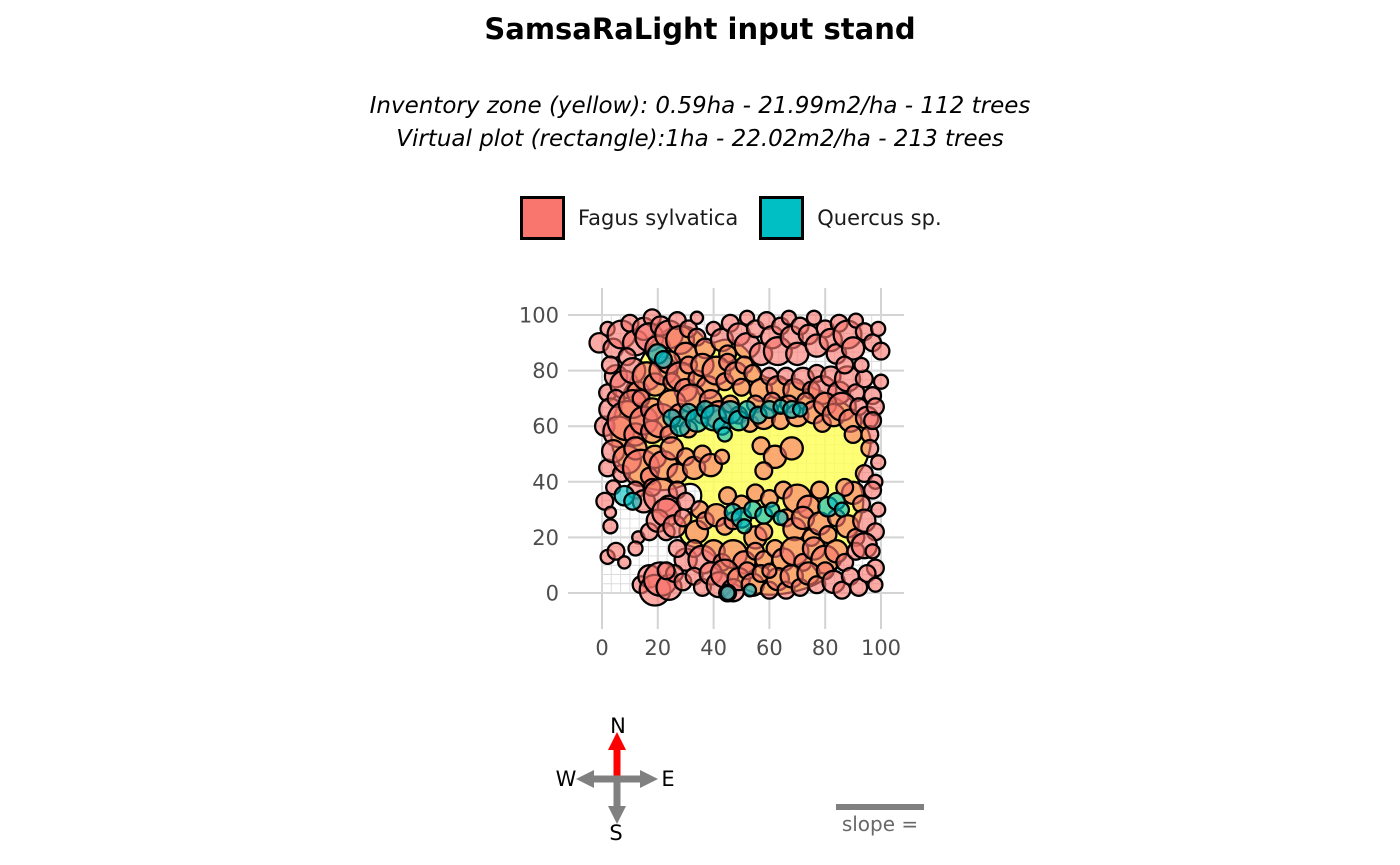 The width and height of the screenshot is (1400, 865). Describe the element at coordinates (881, 648) in the screenshot. I see `x-tick-label: 100` at that location.